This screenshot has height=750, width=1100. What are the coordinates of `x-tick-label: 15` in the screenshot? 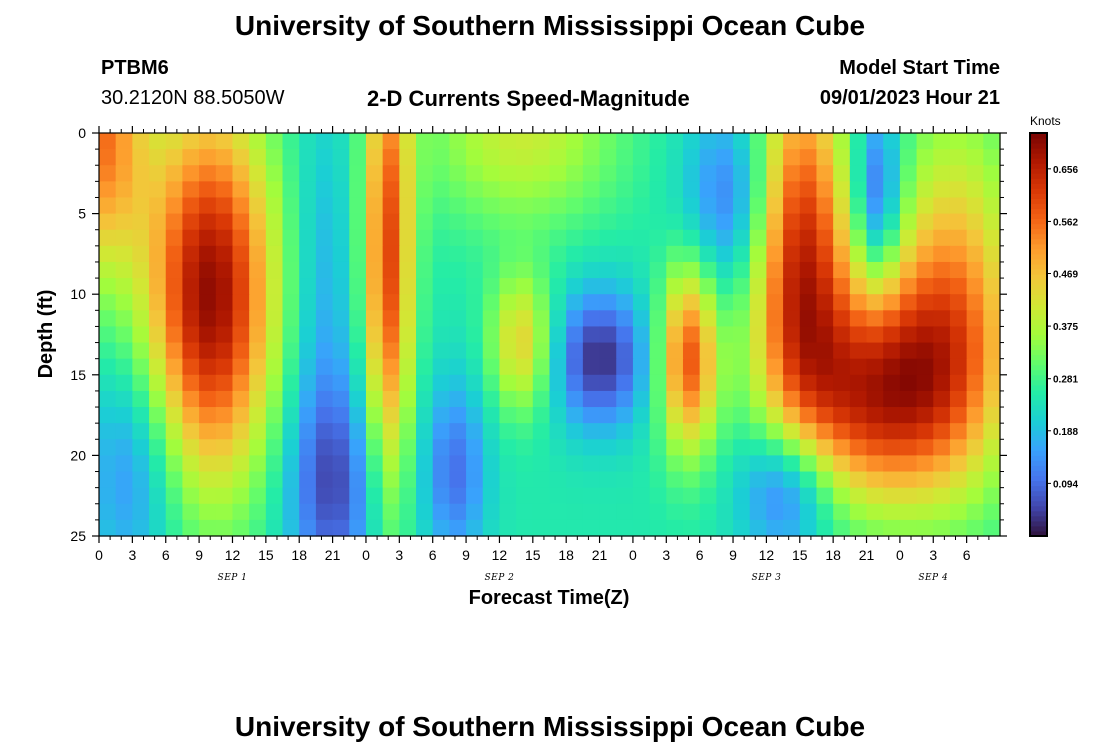 It's located at (800, 555).